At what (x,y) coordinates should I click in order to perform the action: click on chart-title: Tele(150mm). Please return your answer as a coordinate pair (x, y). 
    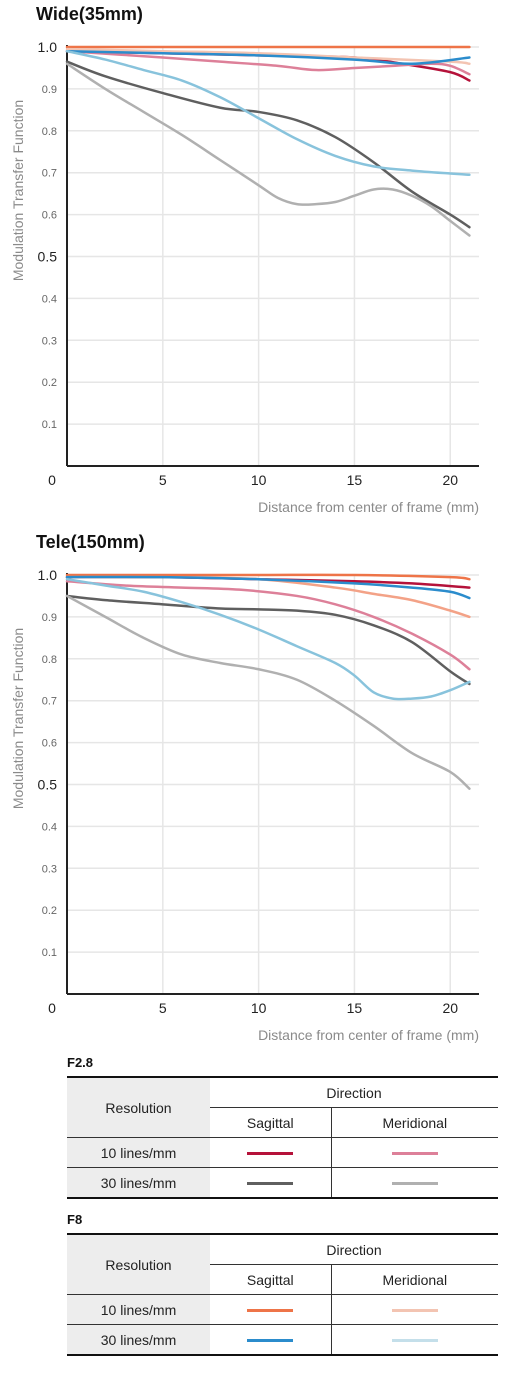
    Looking at the image, I should click on (90, 542).